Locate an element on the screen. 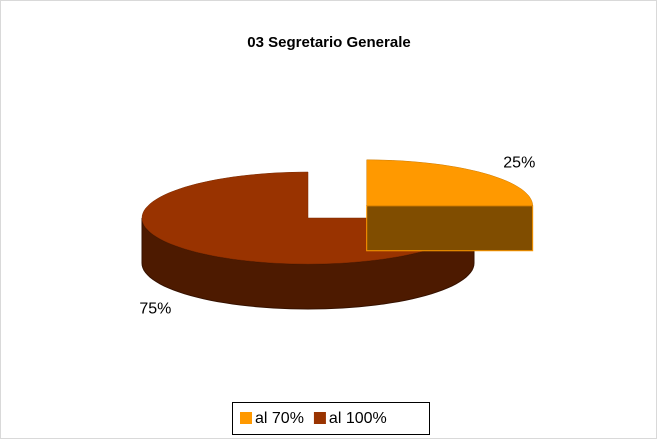 The width and height of the screenshot is (657, 439). legend-label: al 70% is located at coordinates (279, 418).